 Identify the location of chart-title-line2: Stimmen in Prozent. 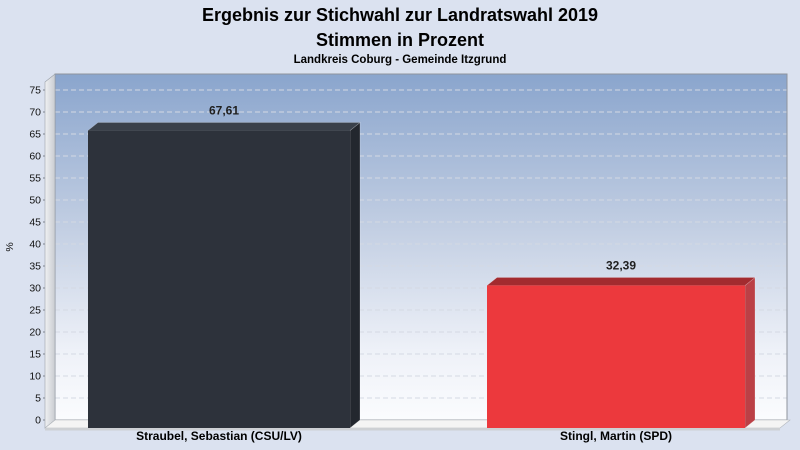
(400, 40).